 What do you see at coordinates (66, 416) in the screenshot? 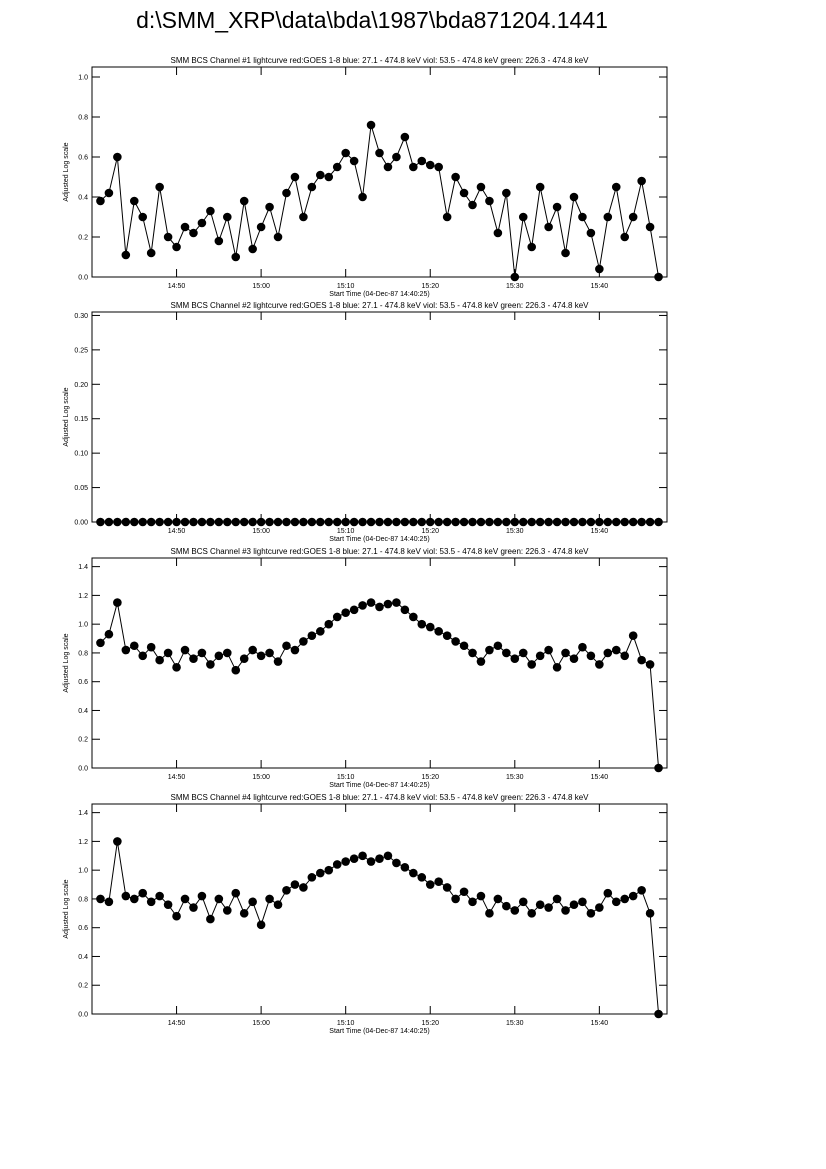
I see `y-axis-label: Adjusted Log scale` at bounding box center [66, 416].